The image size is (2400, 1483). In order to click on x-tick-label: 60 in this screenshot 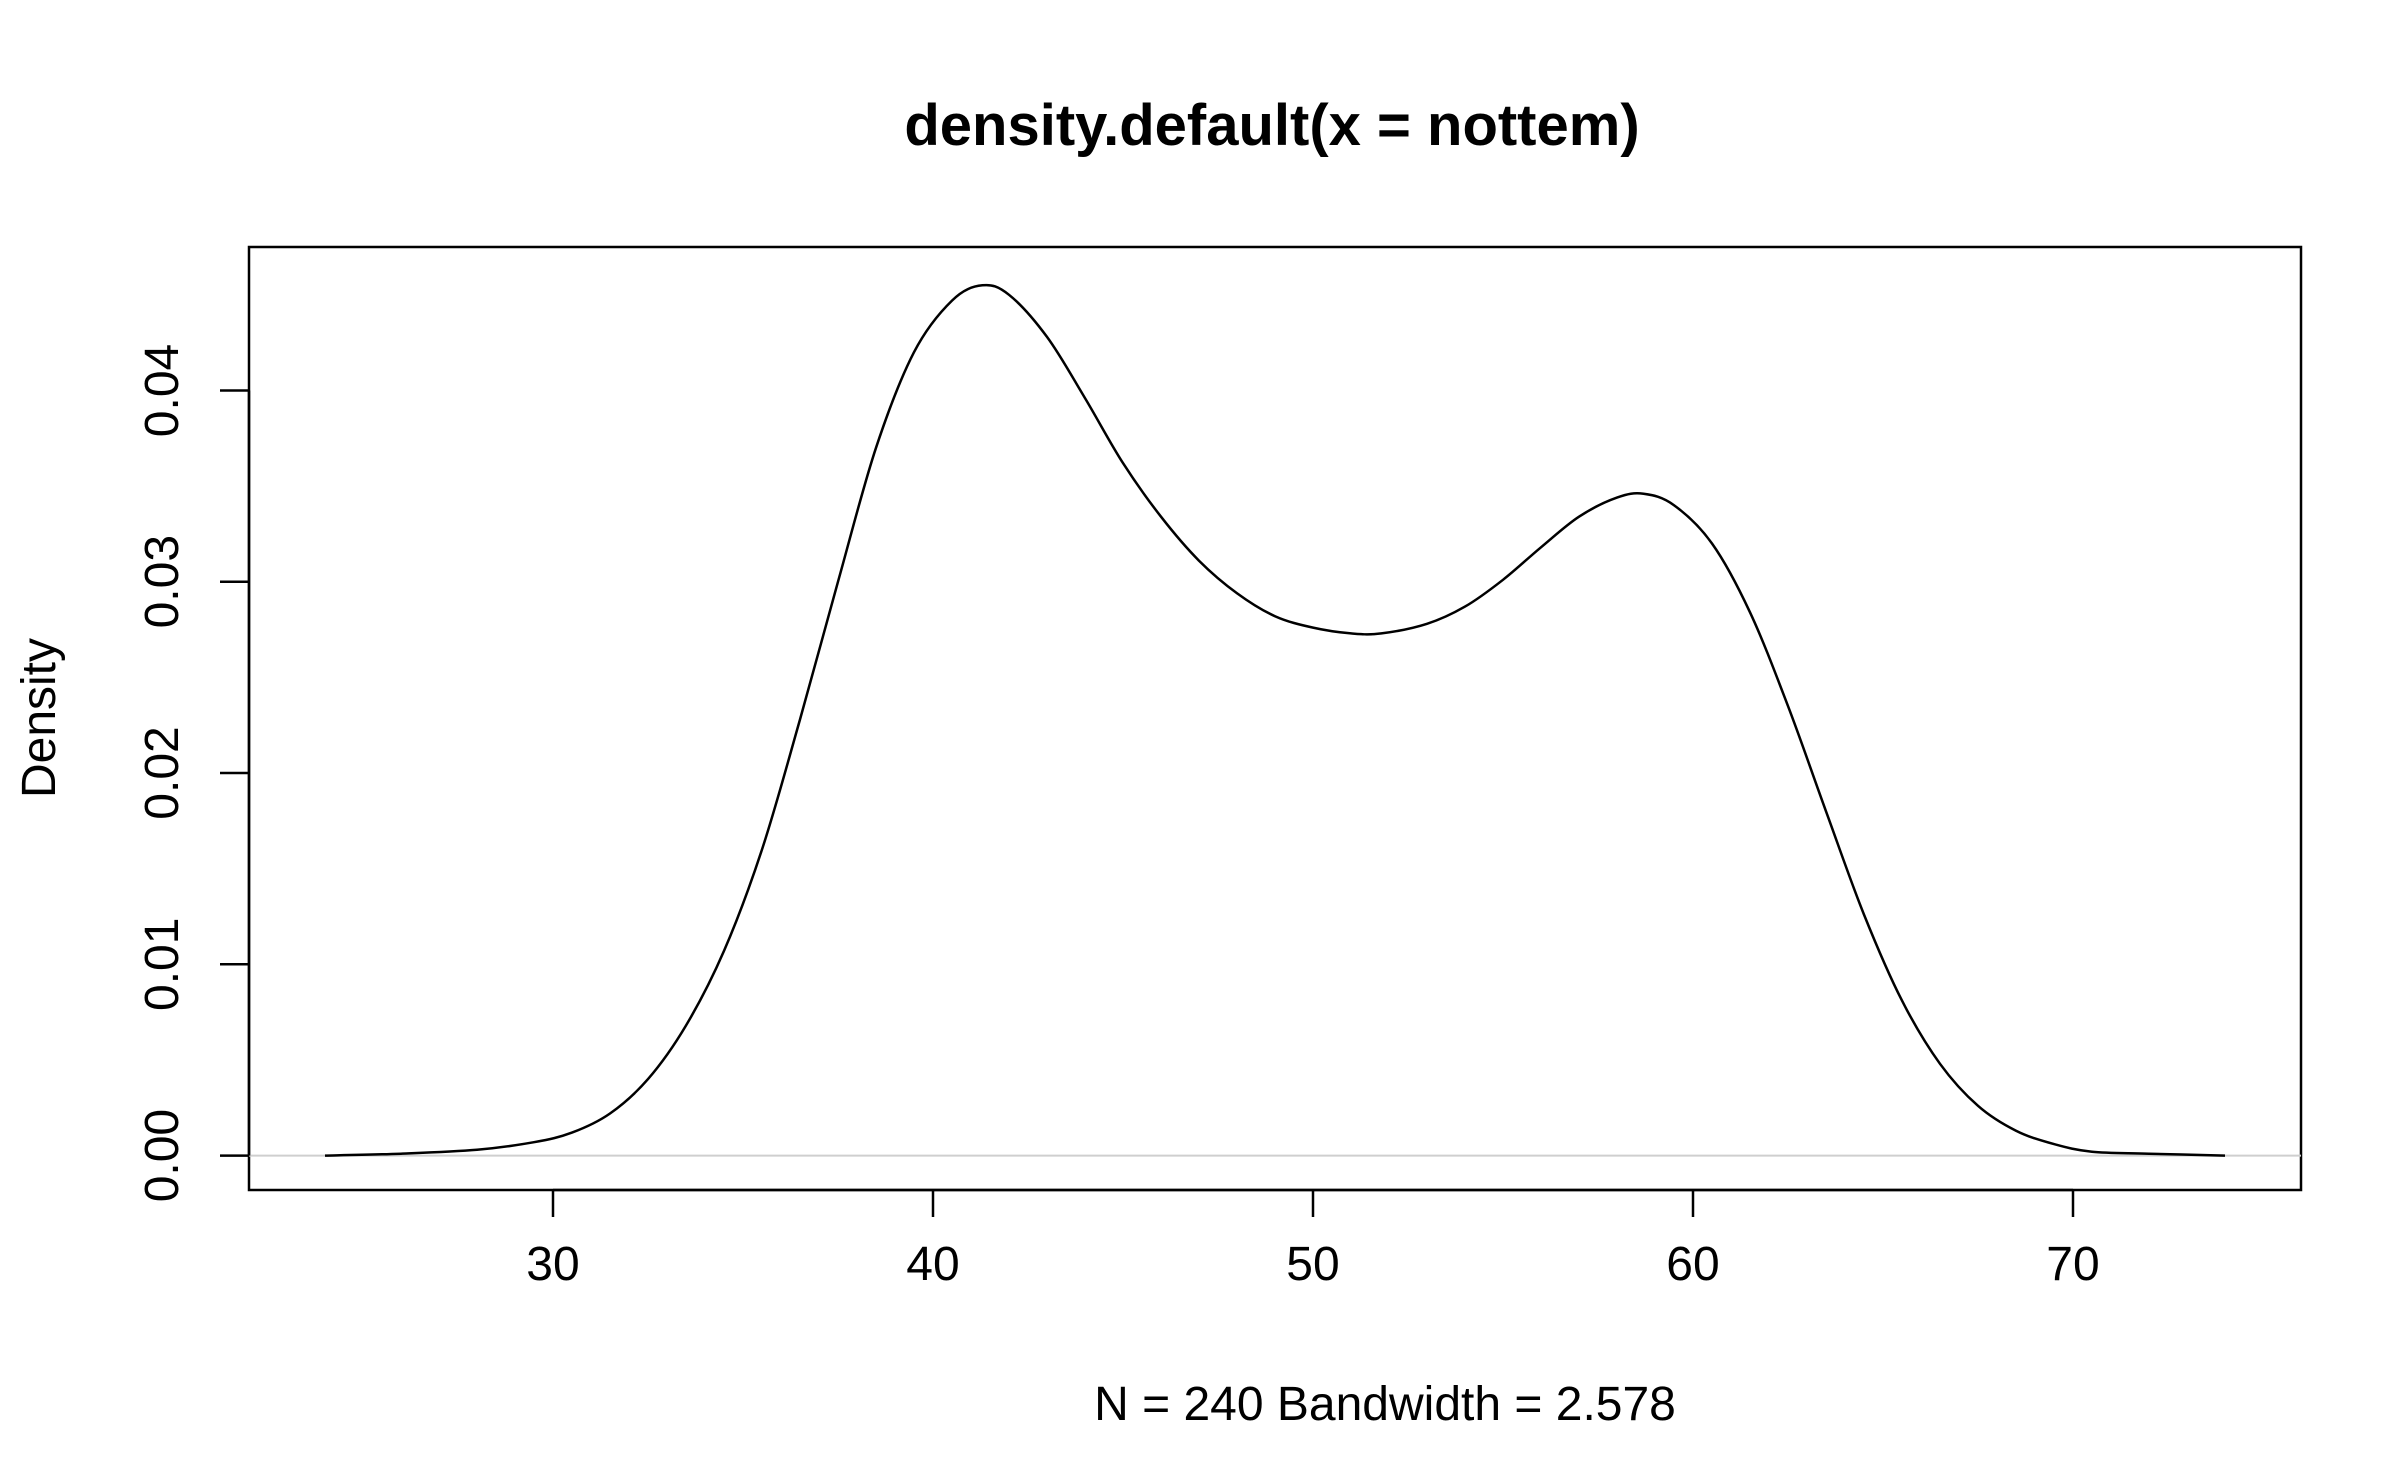, I will do `click(1692, 1264)`.